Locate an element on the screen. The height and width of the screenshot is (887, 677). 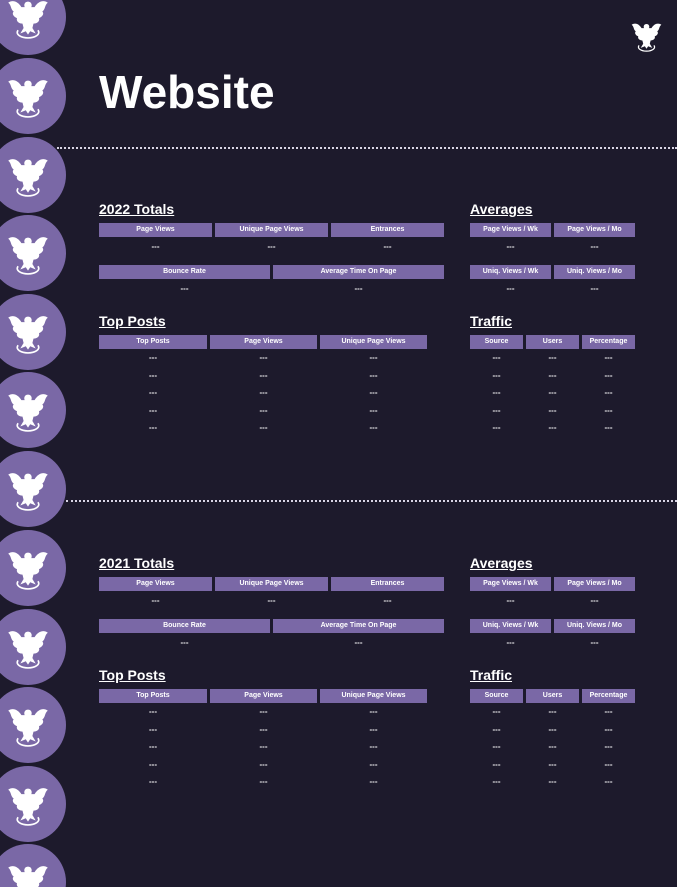
section-heading: Averages is located at coordinates (501, 209).